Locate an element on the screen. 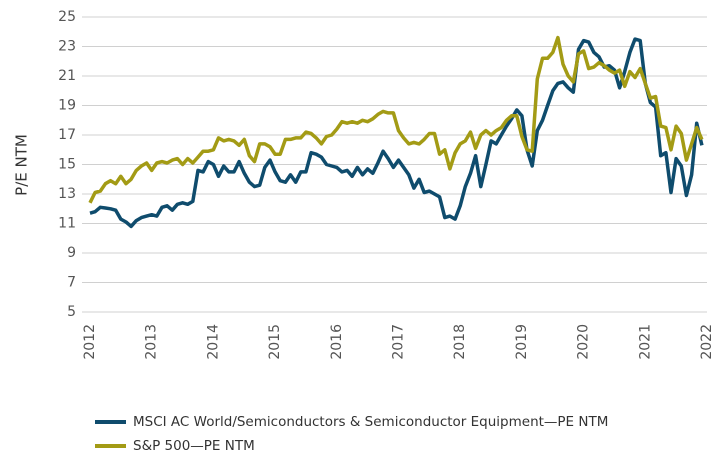 This screenshot has height=471, width=723. x-tick-label: 2012 is located at coordinates (90, 342).